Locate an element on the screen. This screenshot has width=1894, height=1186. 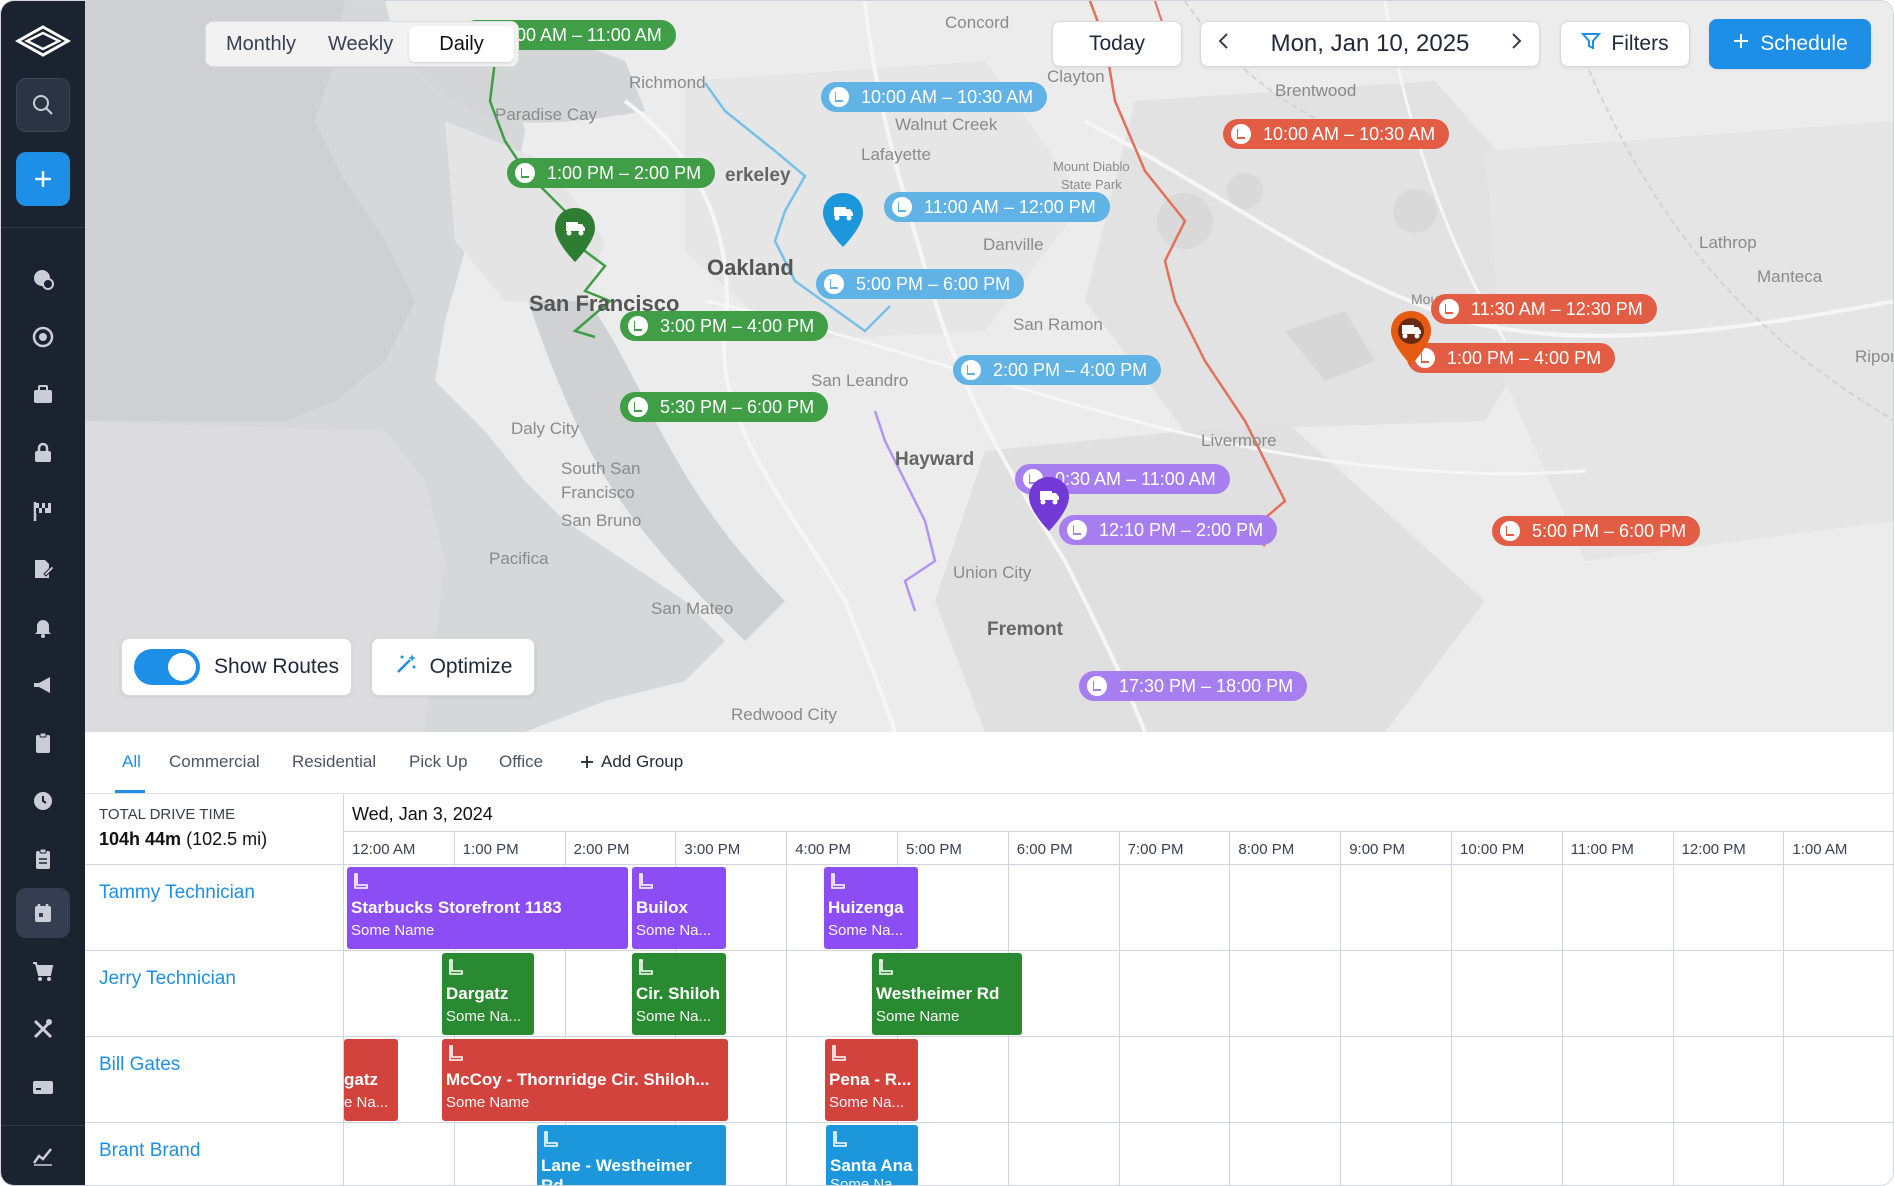
nav-timesheet is located at coordinates (43, 801).